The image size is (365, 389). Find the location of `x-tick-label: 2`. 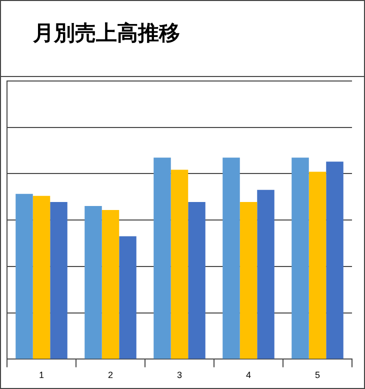

x-tick-label: 2 is located at coordinates (111, 375).